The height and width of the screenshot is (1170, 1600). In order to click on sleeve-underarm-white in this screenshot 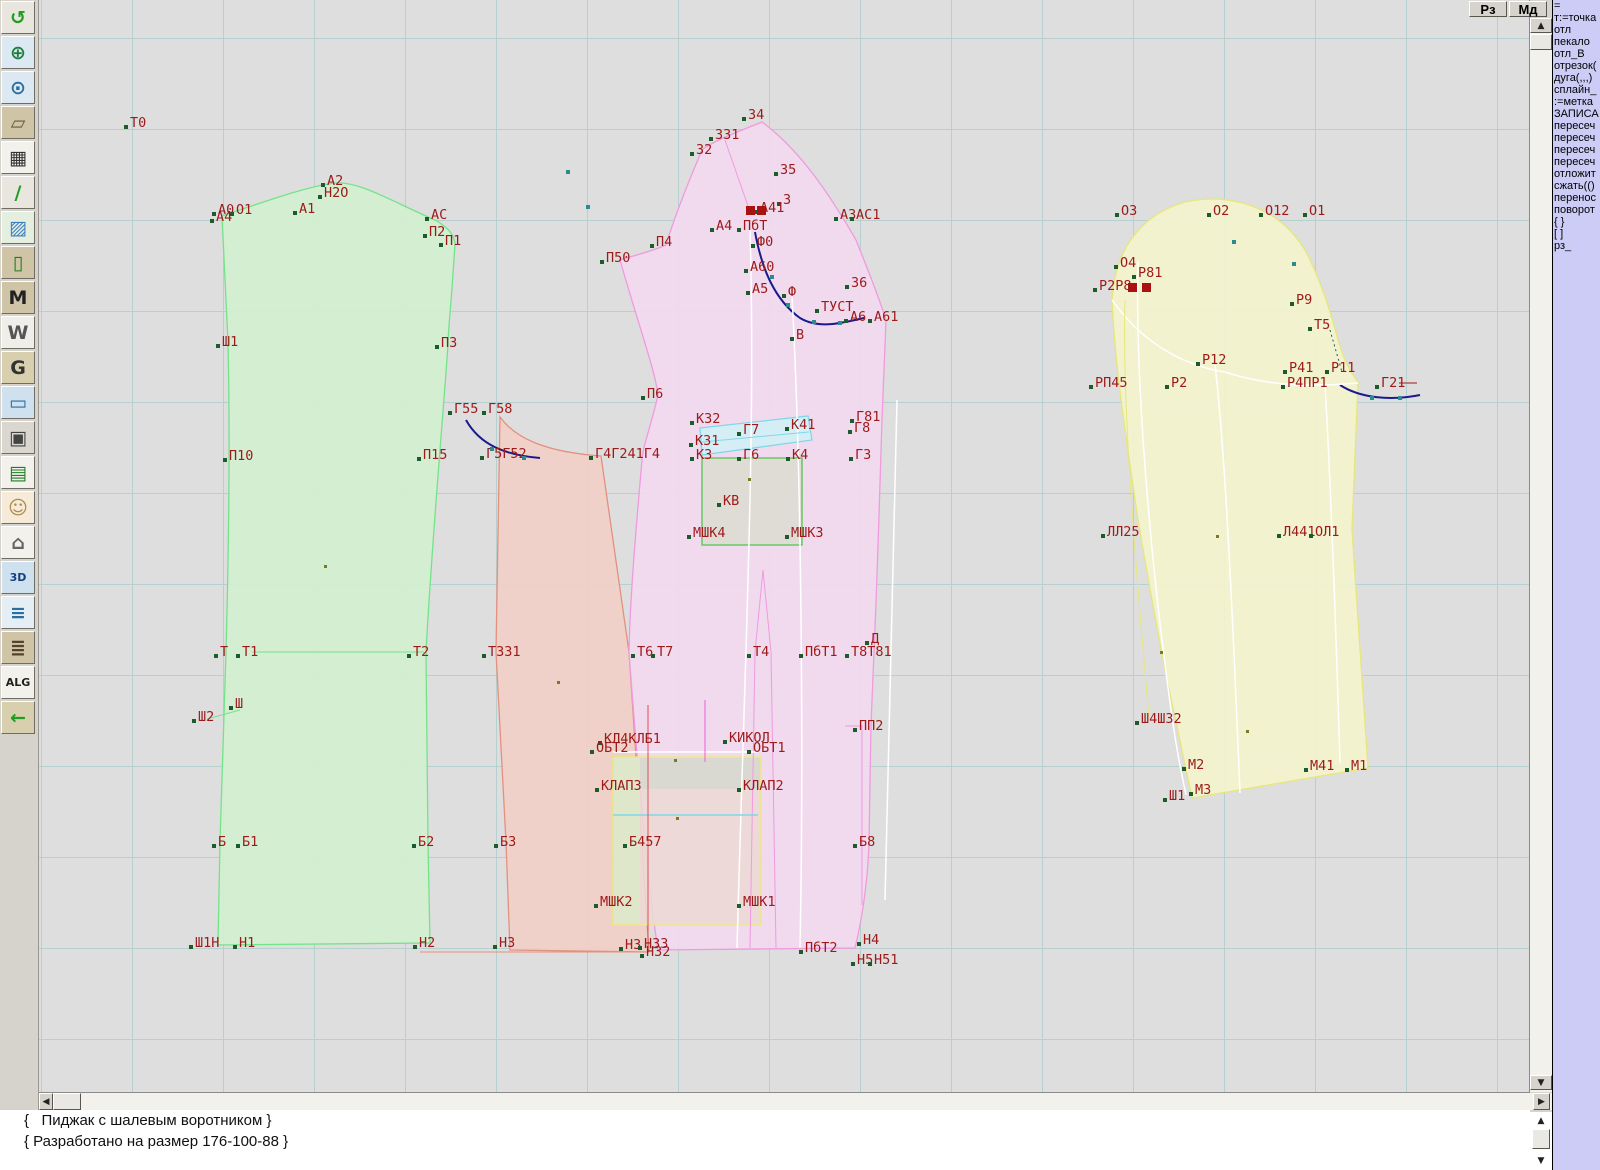, I will do `click(1235, 342)`.